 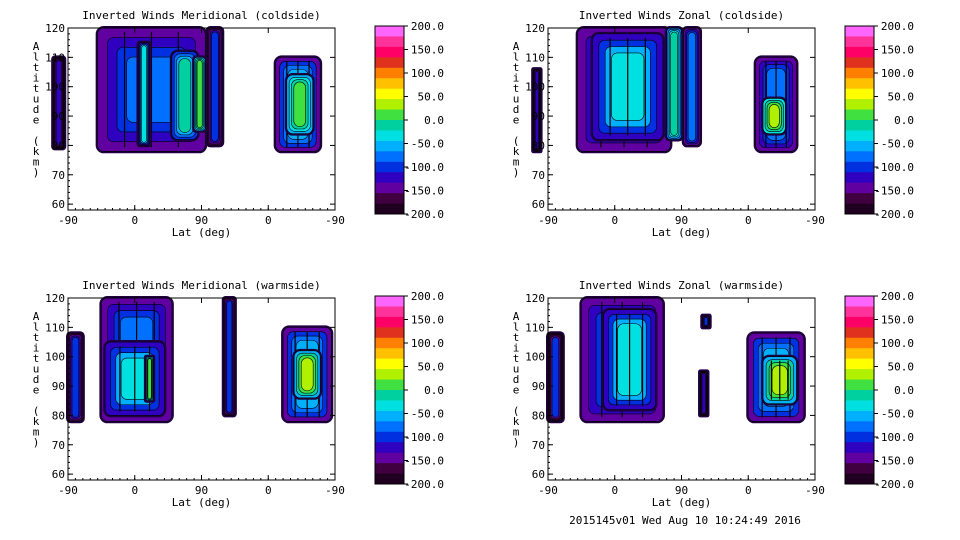 I want to click on colorbar-label: -50.0, so click(x=897, y=144).